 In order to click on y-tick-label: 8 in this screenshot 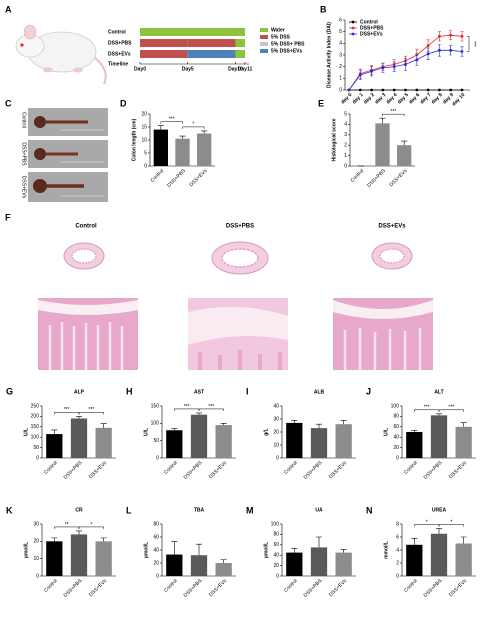, I will do `click(397, 524)`.